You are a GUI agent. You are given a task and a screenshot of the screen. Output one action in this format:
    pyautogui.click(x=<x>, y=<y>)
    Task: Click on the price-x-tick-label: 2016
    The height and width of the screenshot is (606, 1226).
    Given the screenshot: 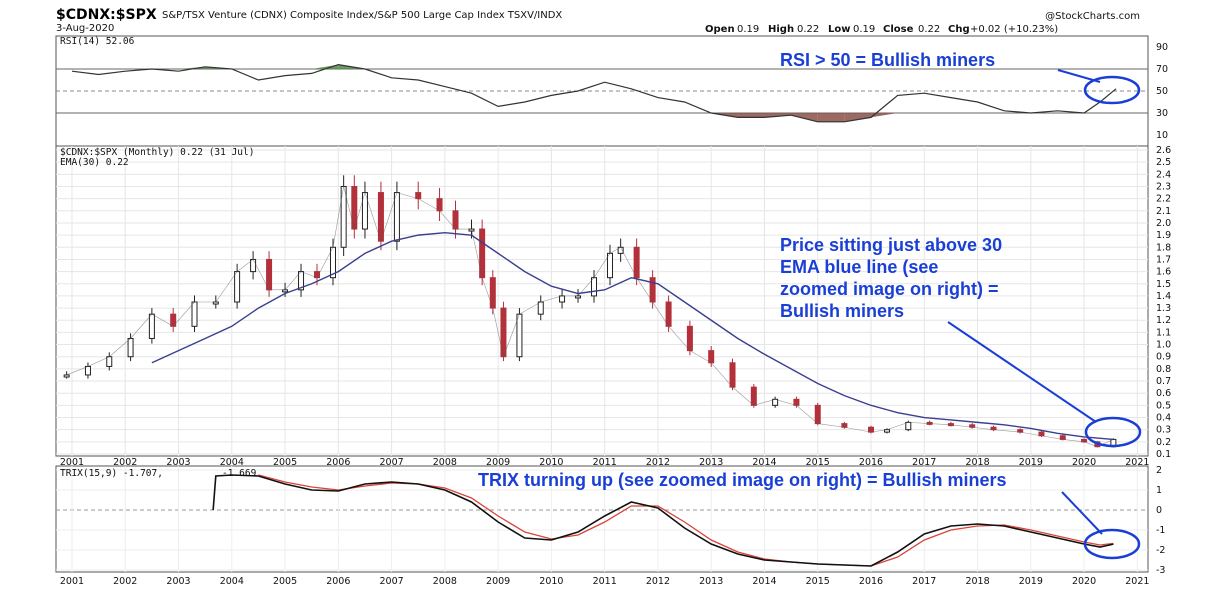 What is the action you would take?
    pyautogui.click(x=871, y=462)
    